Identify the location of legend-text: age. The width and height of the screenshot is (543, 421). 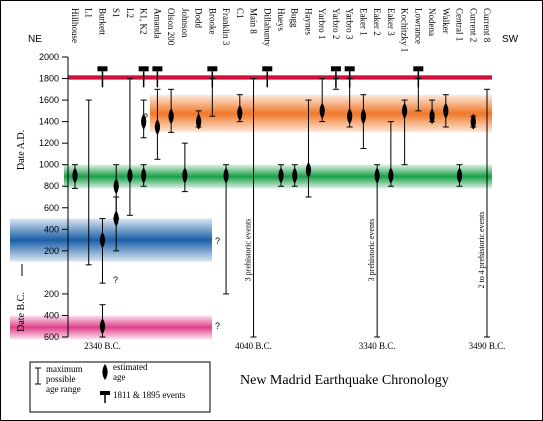
(119, 377).